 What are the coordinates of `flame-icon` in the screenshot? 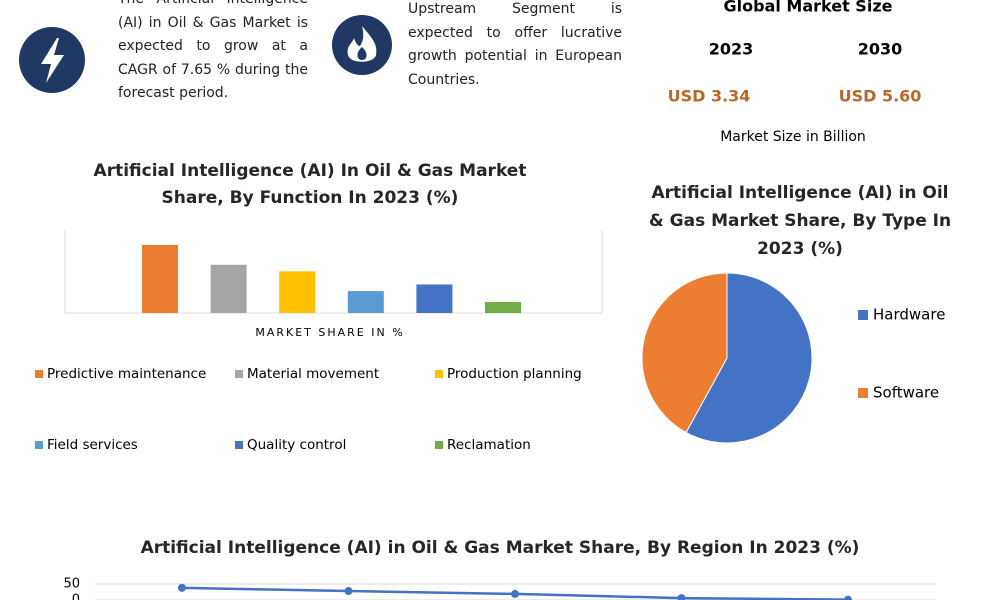 It's located at (362, 44).